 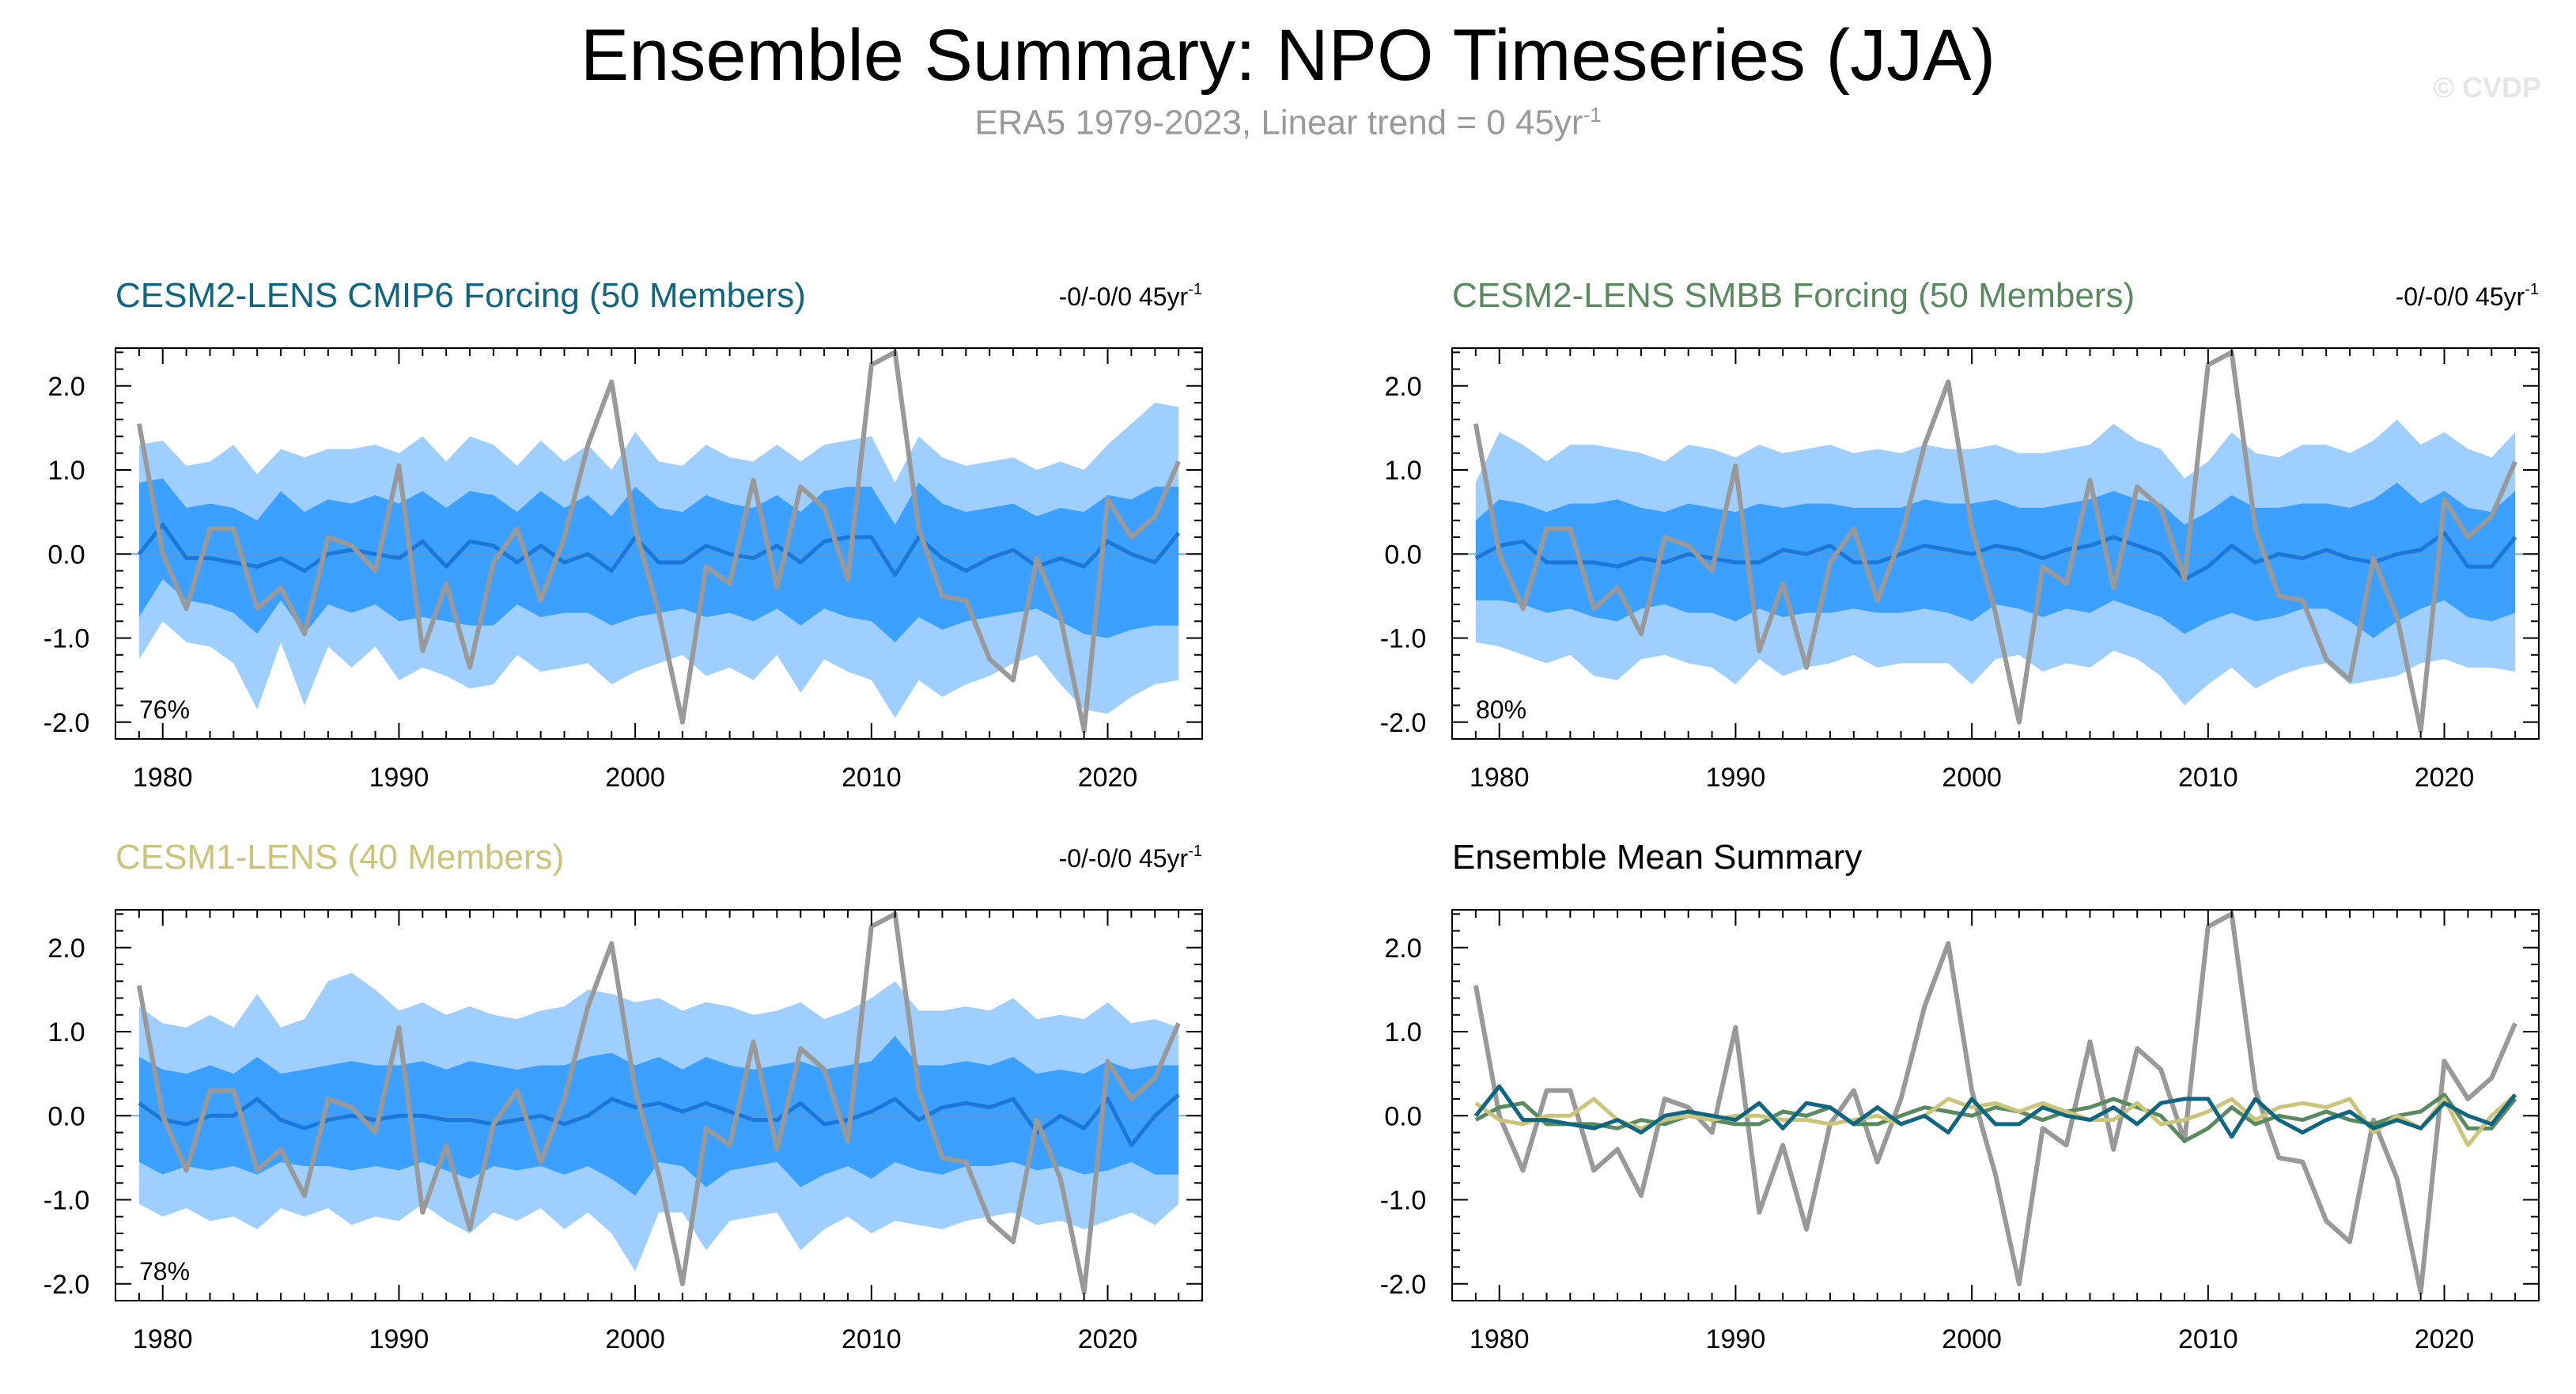 I want to click on cesm2-smbb-mean-line, so click(x=1996, y=1118).